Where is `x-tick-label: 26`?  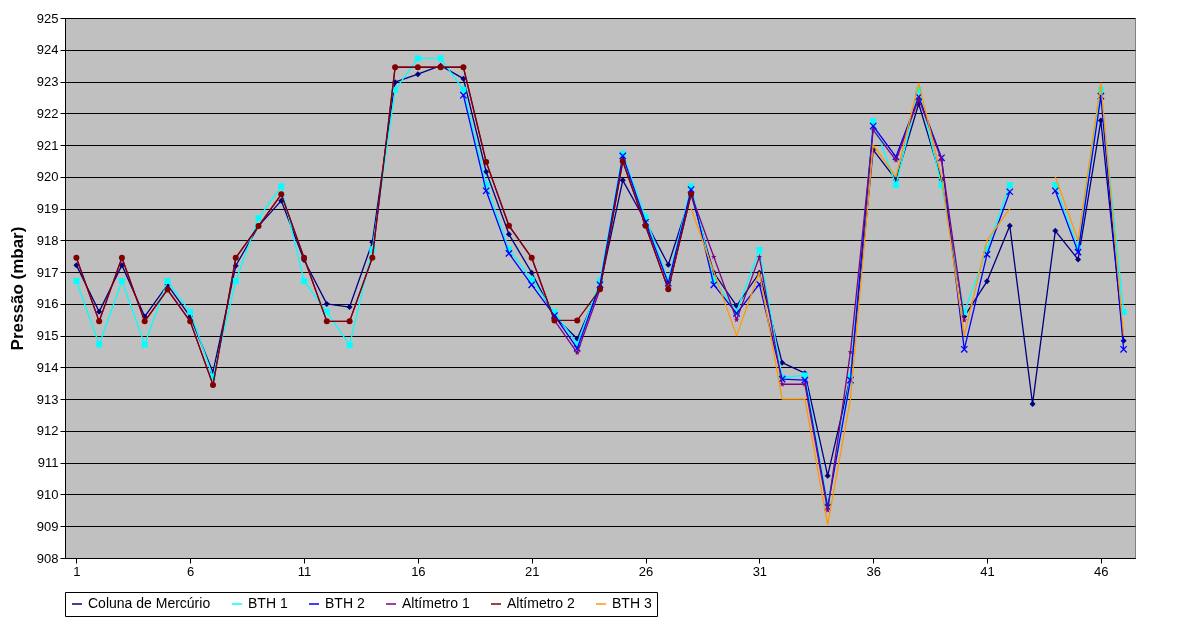
x-tick-label: 26 is located at coordinates (646, 571).